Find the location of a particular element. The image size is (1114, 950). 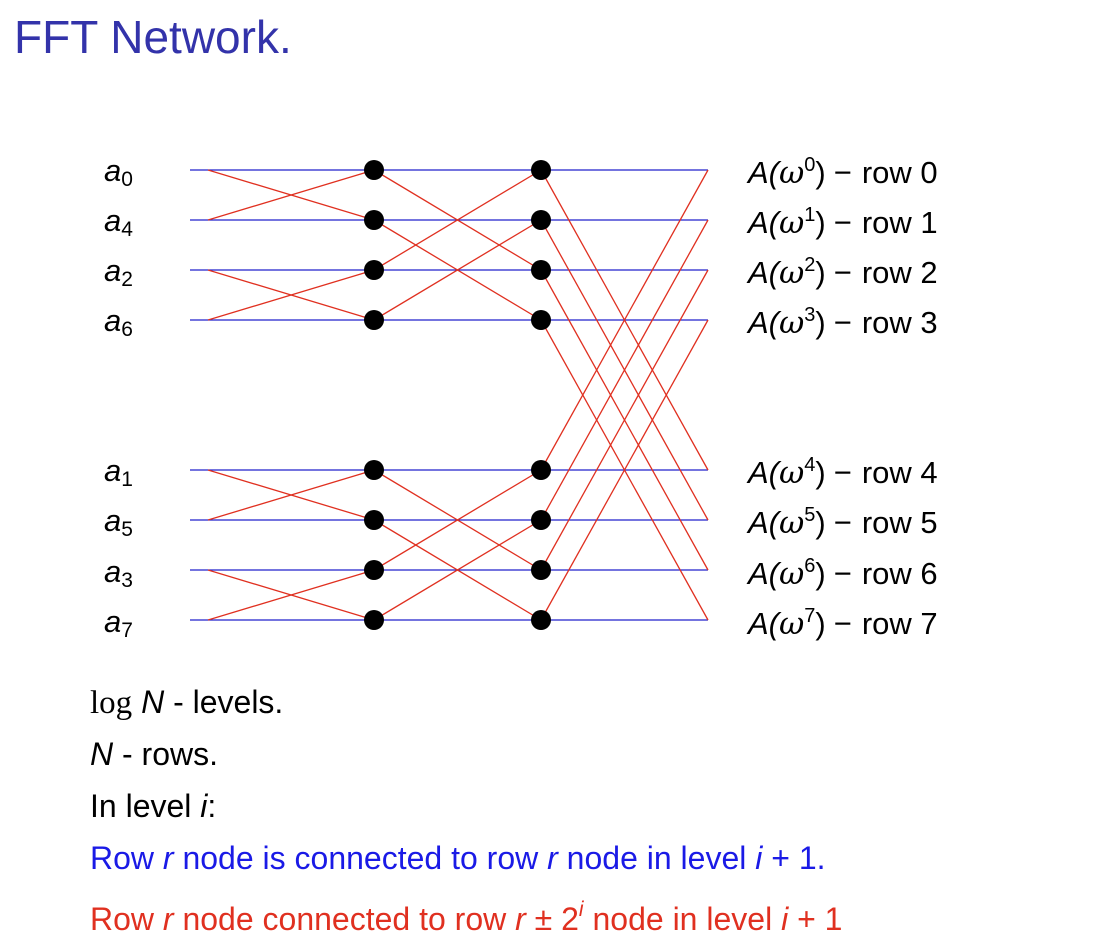

output-label-row-4: A(ω4) − row 4 is located at coordinates (843, 472).